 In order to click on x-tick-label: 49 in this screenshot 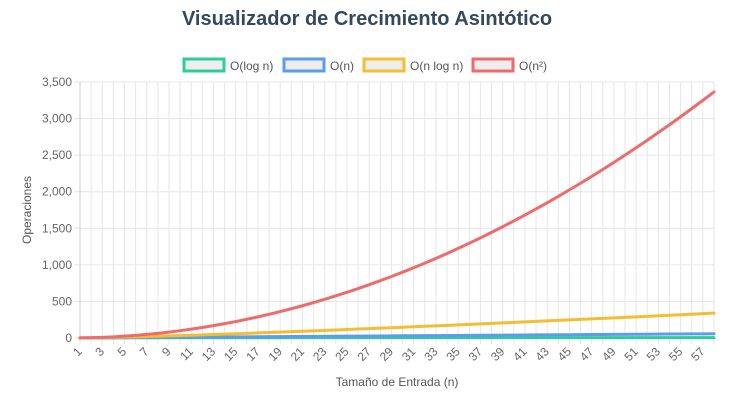, I will do `click(609, 354)`.